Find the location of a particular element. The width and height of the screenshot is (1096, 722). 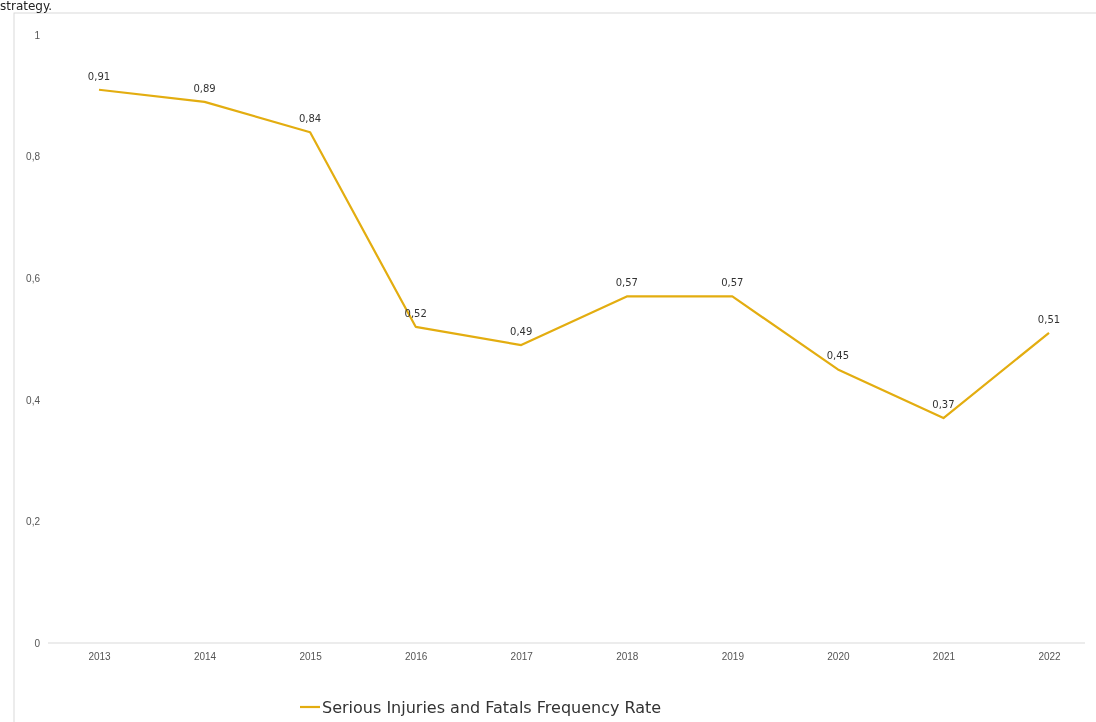

data-label: 0,49 is located at coordinates (521, 332).